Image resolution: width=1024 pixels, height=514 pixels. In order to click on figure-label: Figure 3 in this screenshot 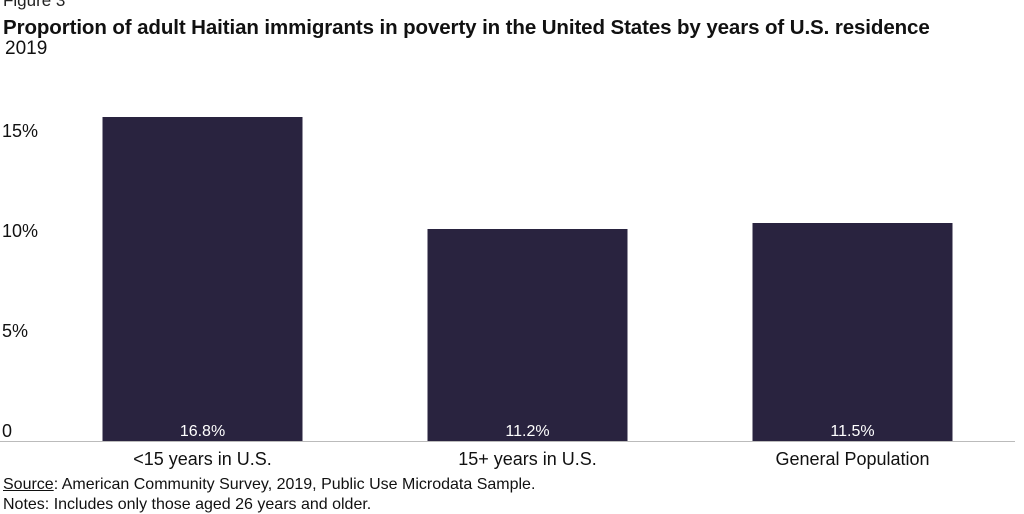, I will do `click(34, 5)`.